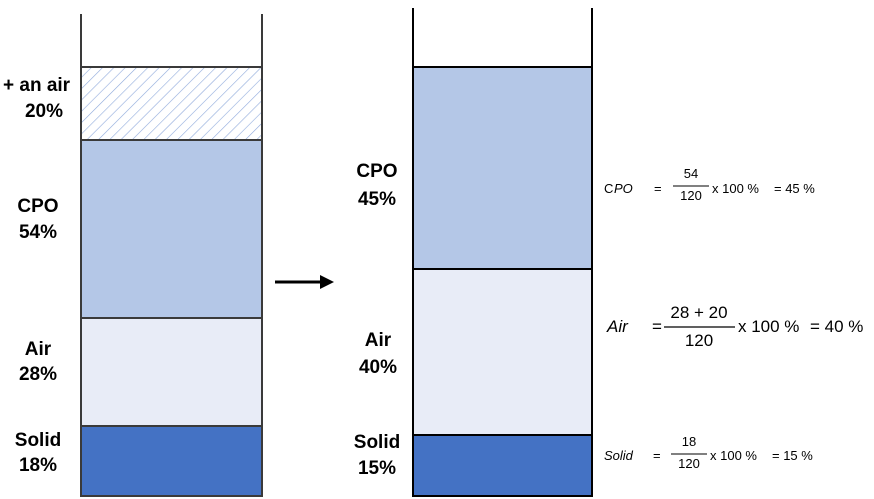 This screenshot has width=874, height=499. What do you see at coordinates (699, 340) in the screenshot?
I see `equation-air-denominator: 120` at bounding box center [699, 340].